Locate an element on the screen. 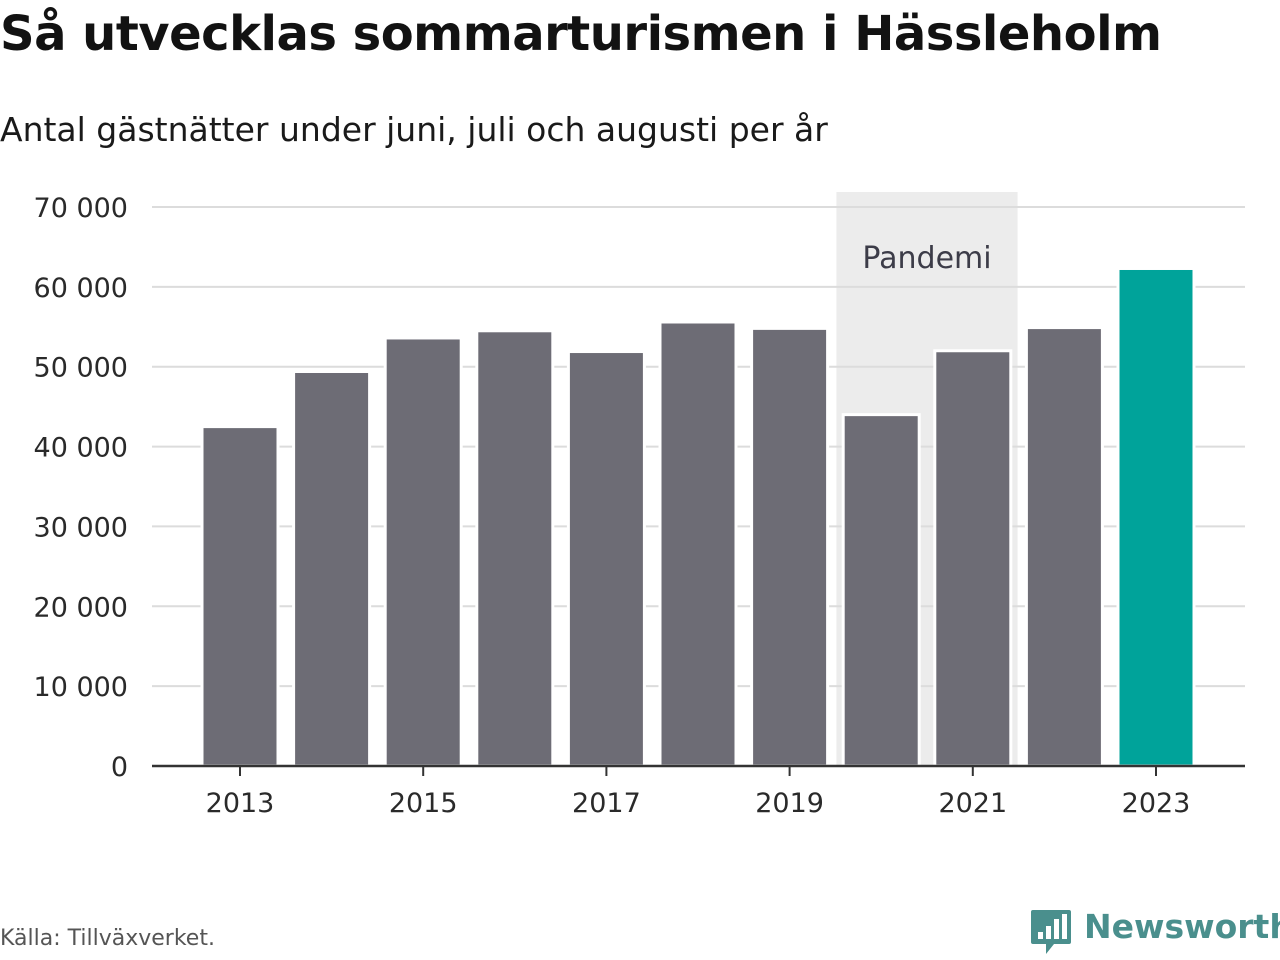 This screenshot has height=960, width=1280. y-tick-label: 50 000 is located at coordinates (81, 368).